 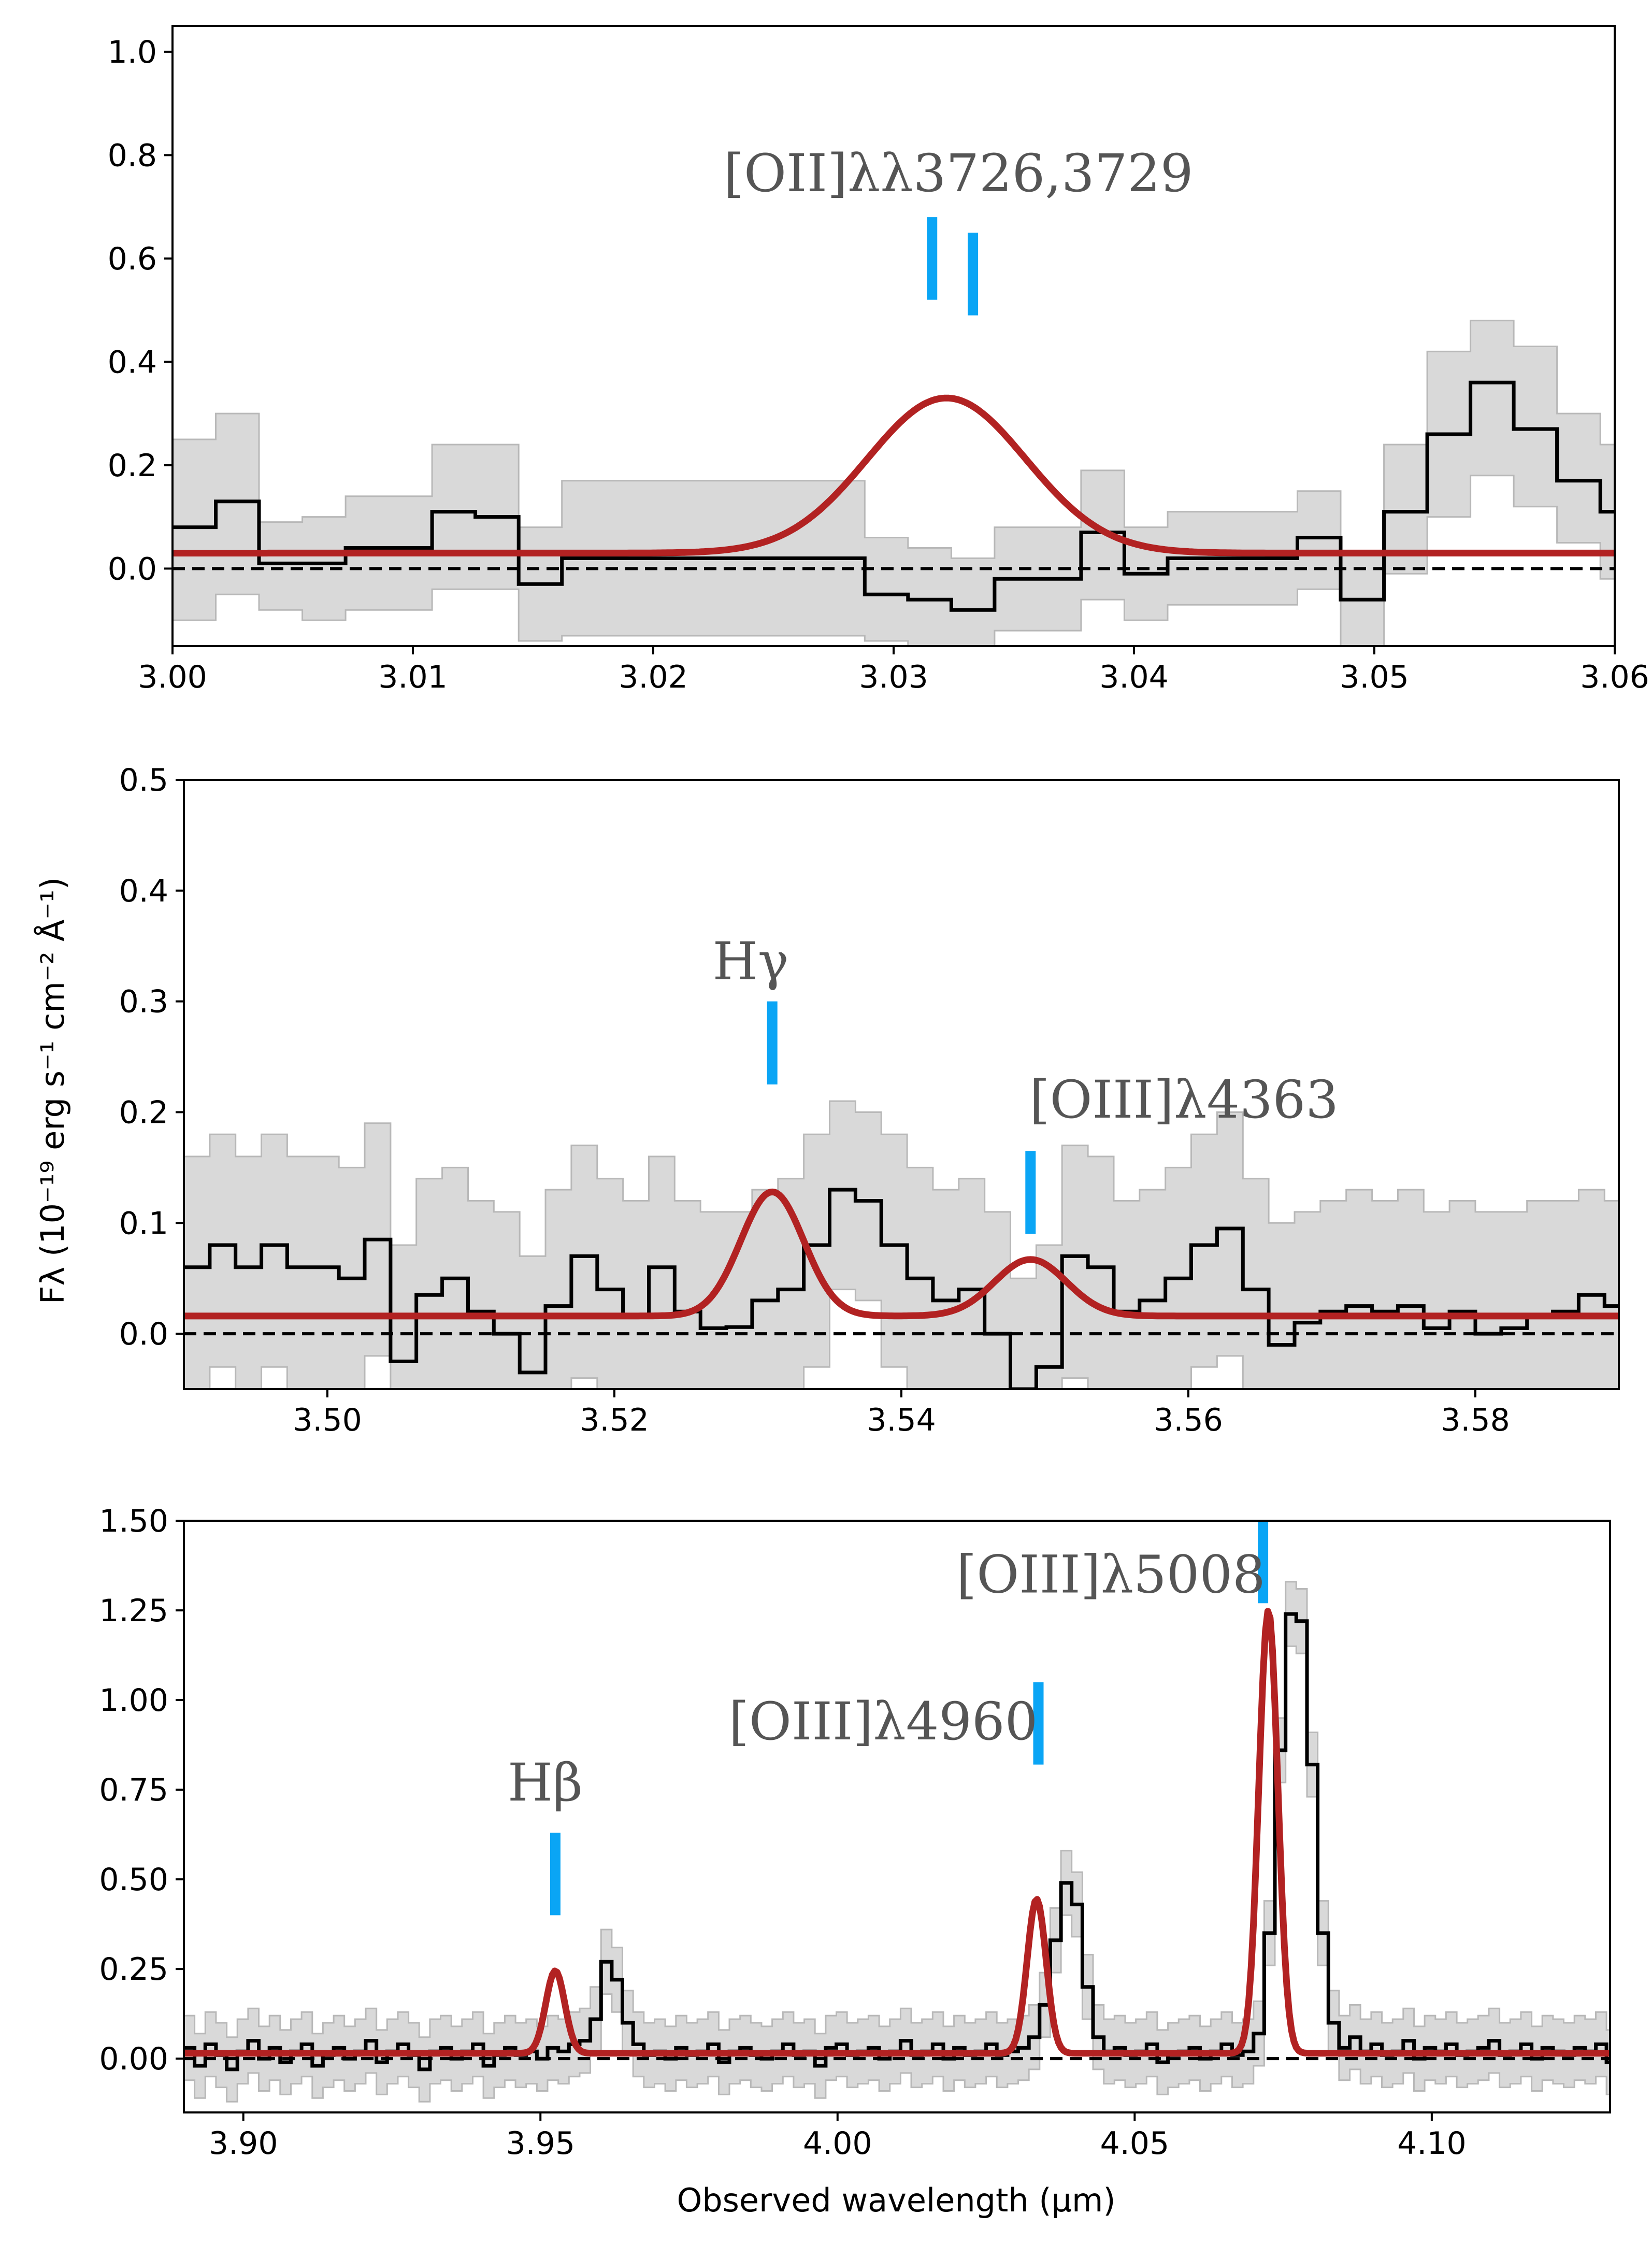 What do you see at coordinates (134, 1880) in the screenshot?
I see `y-tick-label: 0.50` at bounding box center [134, 1880].